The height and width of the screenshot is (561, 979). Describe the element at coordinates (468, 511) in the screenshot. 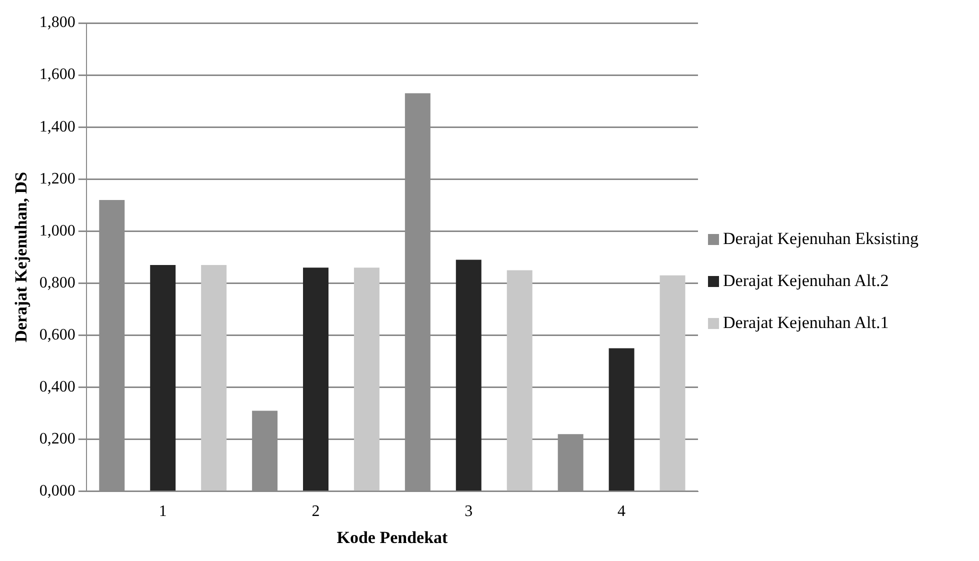

I see `x-tick-label: 3` at that location.